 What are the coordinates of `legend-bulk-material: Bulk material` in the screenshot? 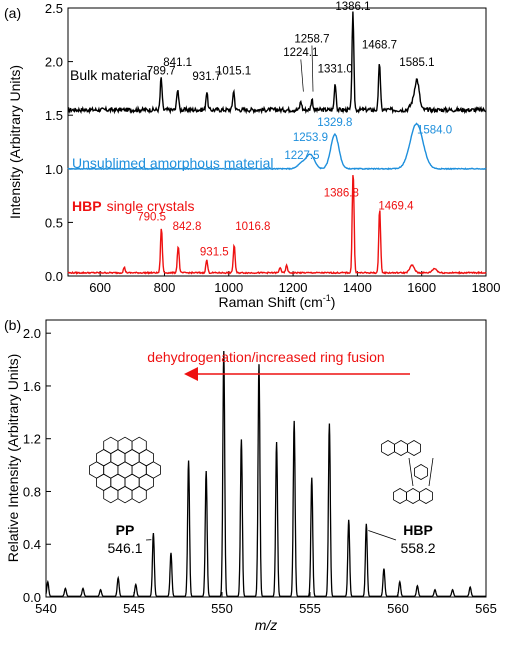 It's located at (110, 75).